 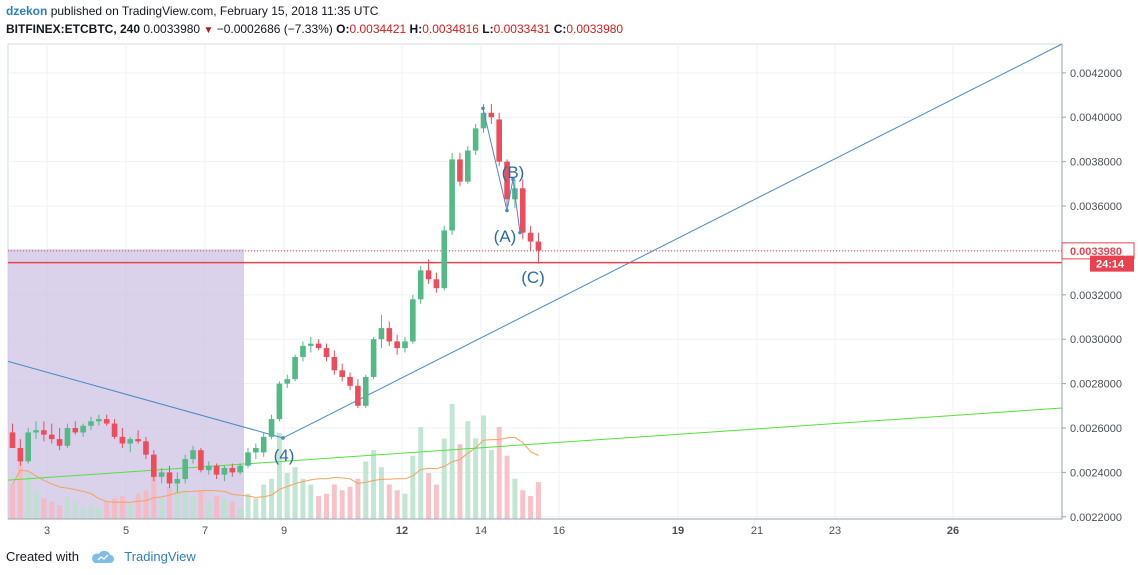 What do you see at coordinates (1112, 263) in the screenshot?
I see `countdown-badge` at bounding box center [1112, 263].